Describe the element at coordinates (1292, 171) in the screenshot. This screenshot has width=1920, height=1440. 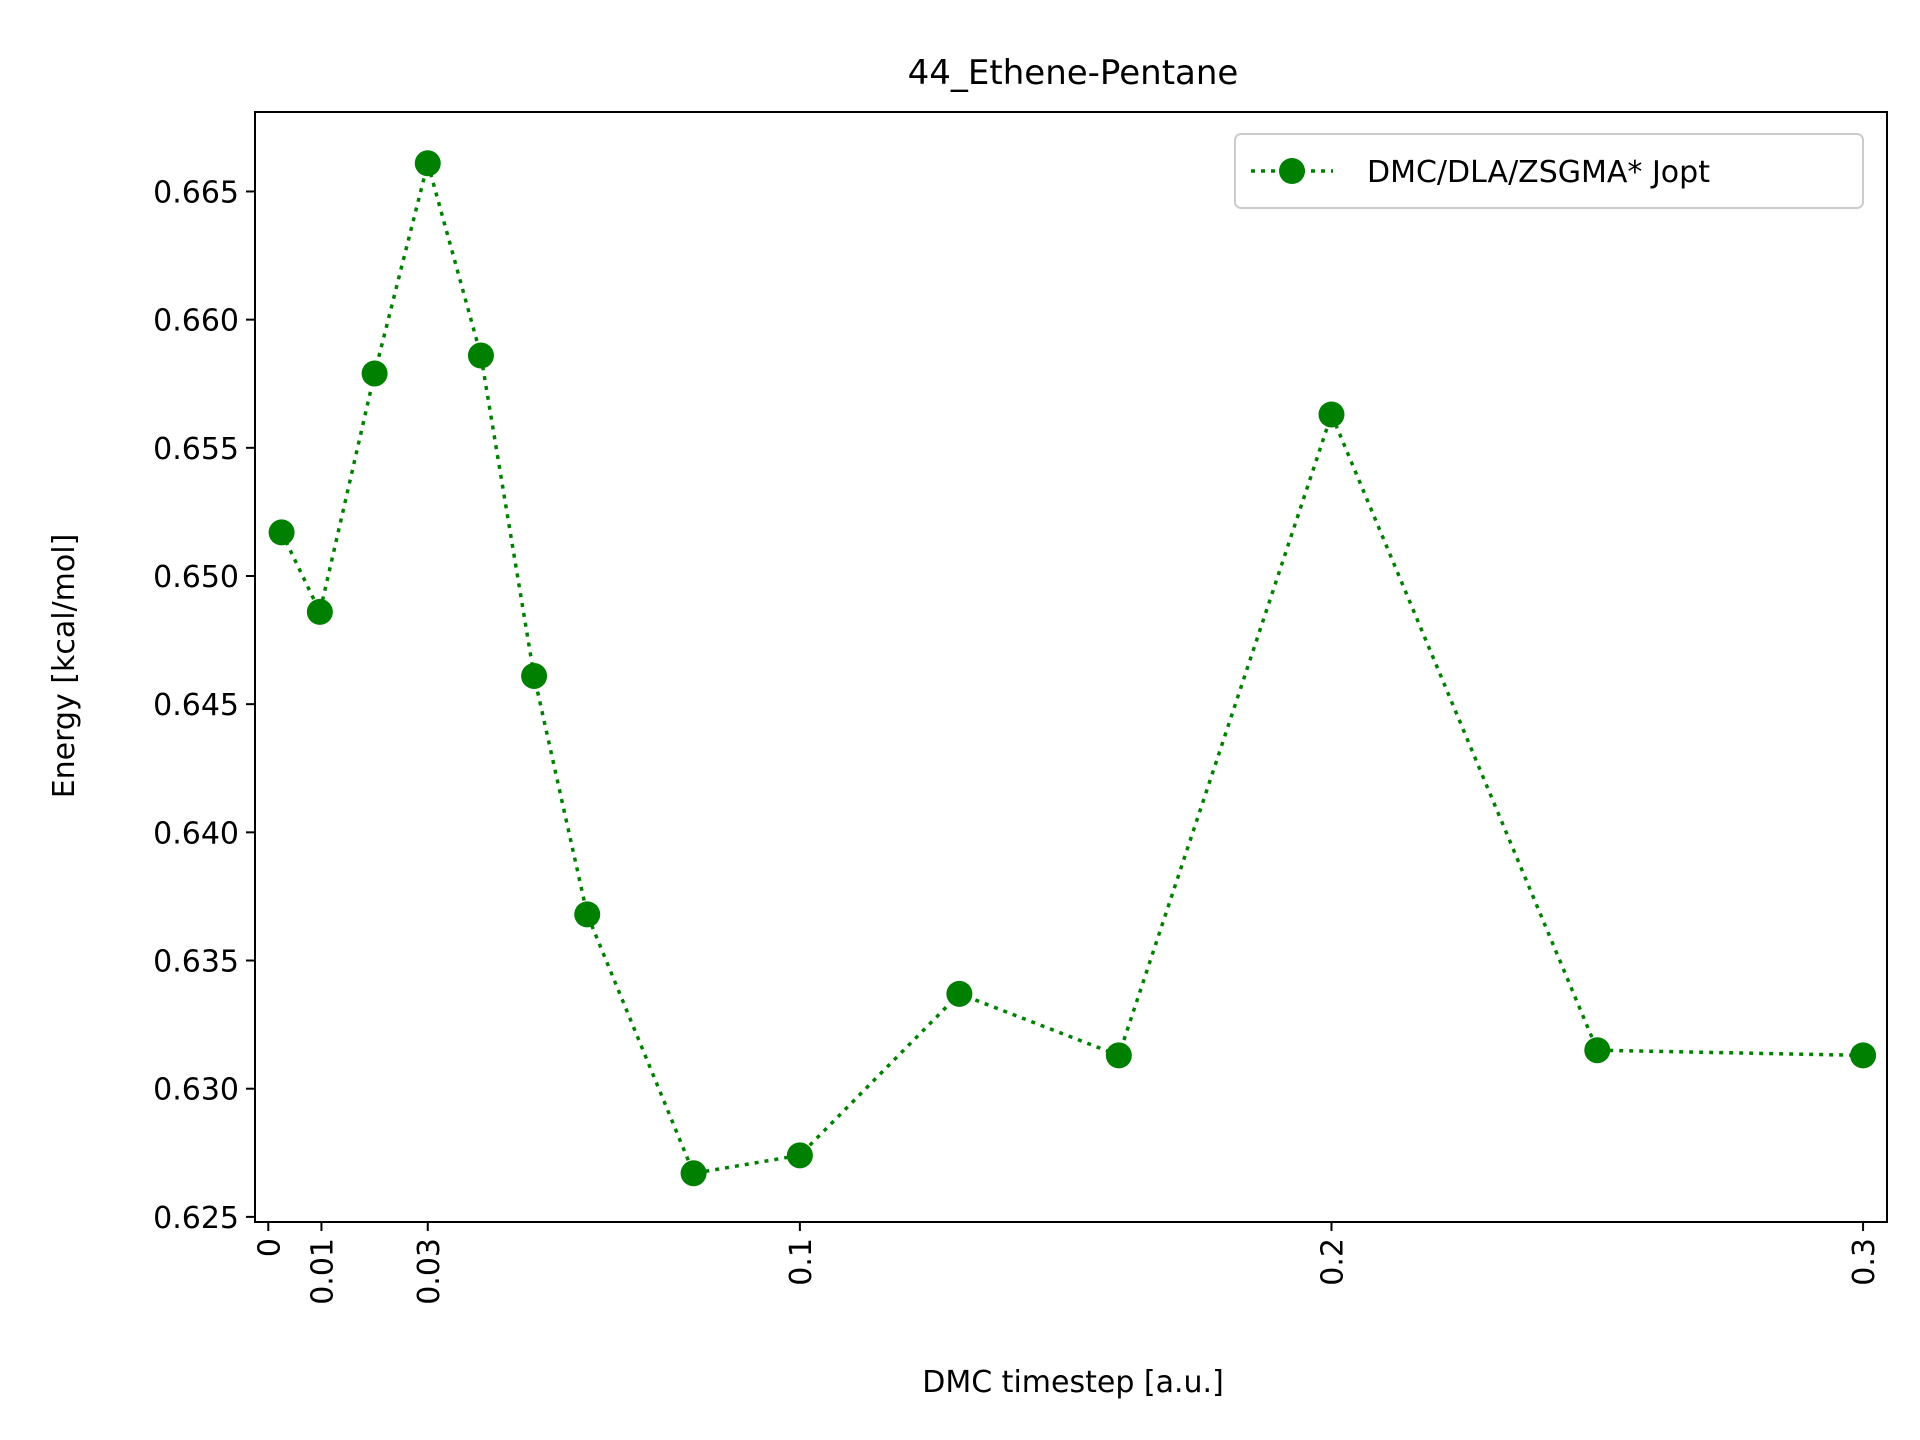
I see `legend-marker` at that location.